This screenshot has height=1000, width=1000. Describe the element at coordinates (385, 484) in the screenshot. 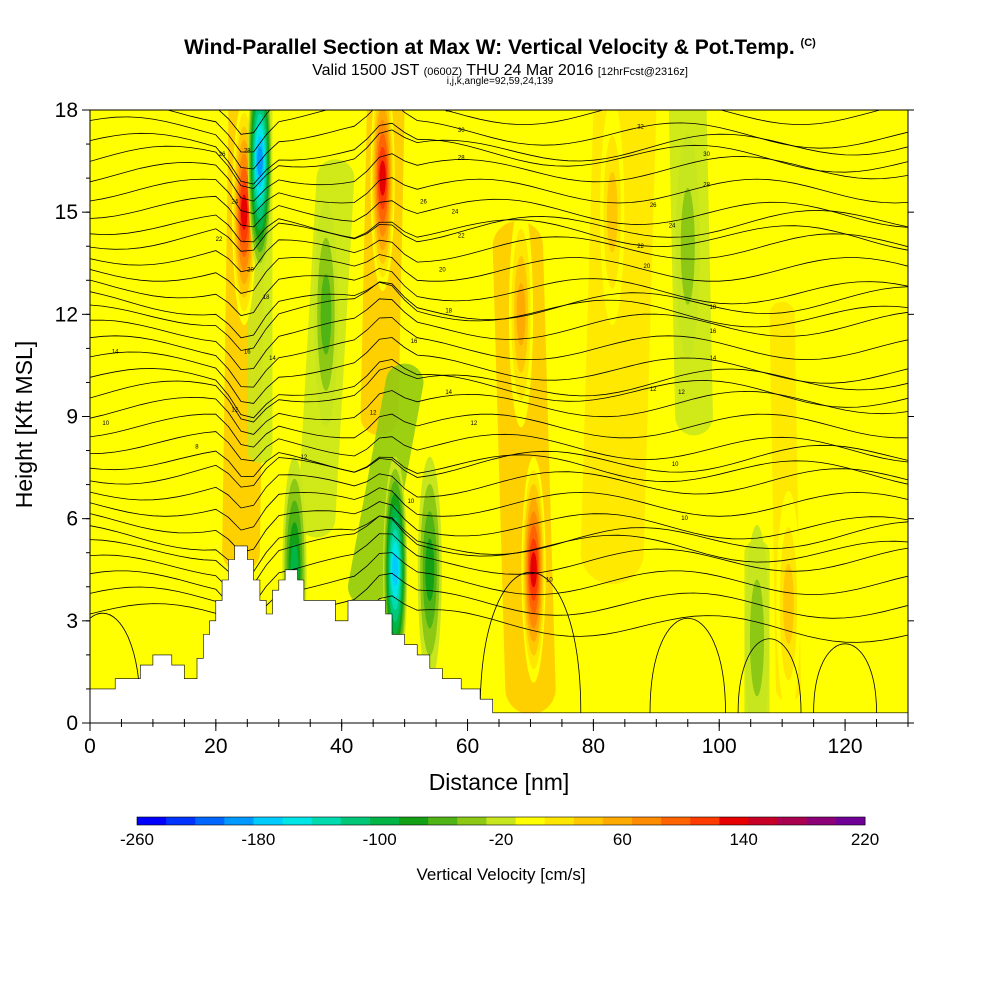

I see `velocity-band` at that location.